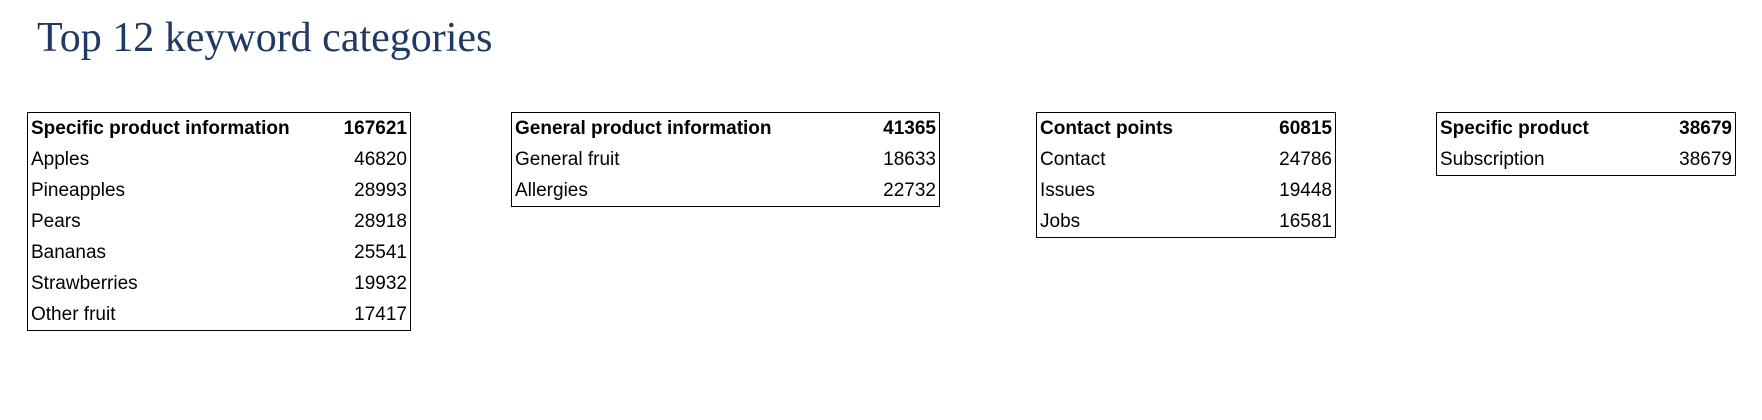 This screenshot has width=1762, height=420. I want to click on cell-value: 25541, so click(380, 252).